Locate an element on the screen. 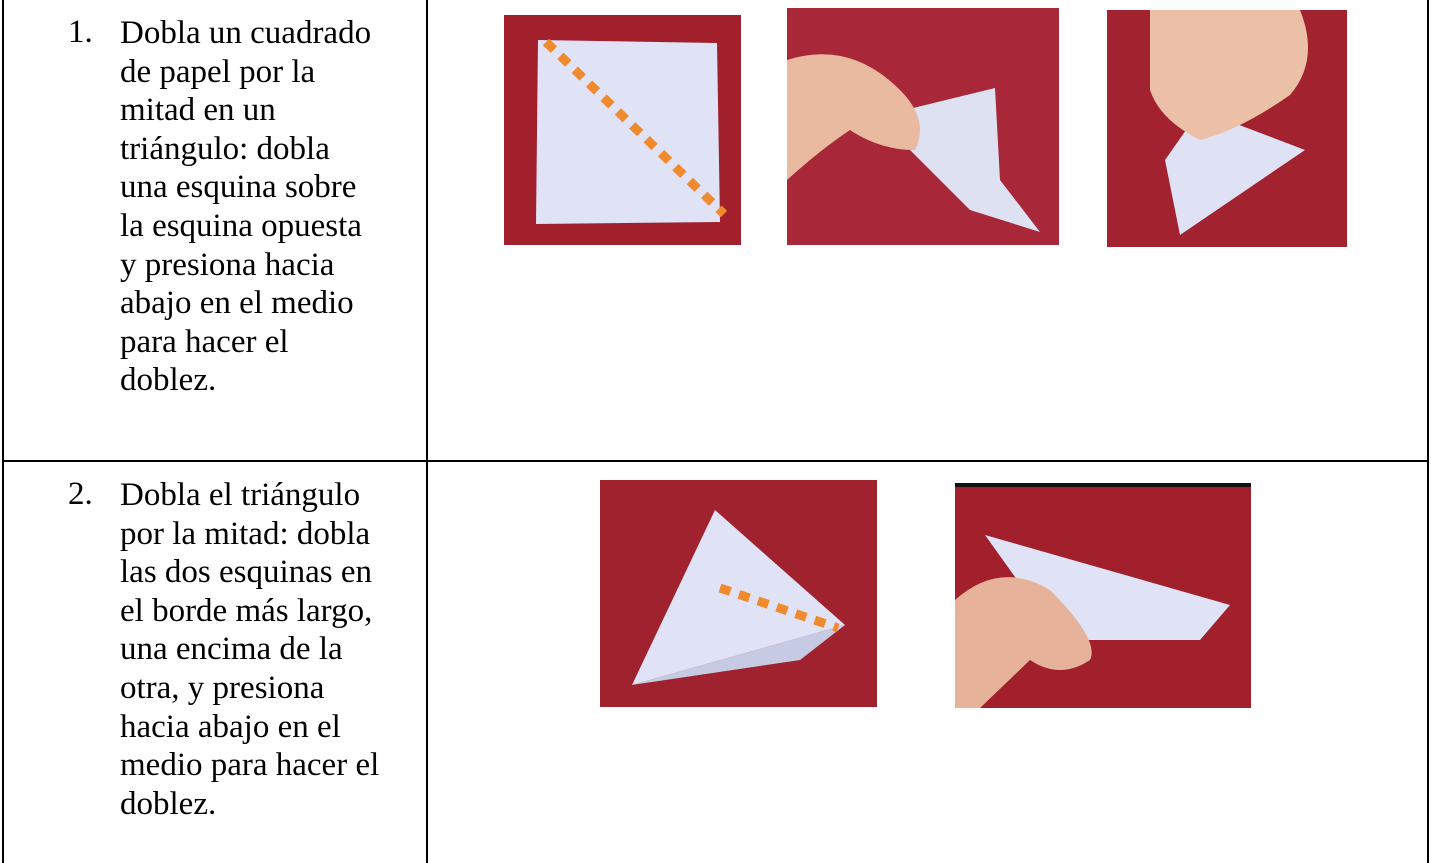  step-text-line: por la mitad: dobla is located at coordinates (245, 533).